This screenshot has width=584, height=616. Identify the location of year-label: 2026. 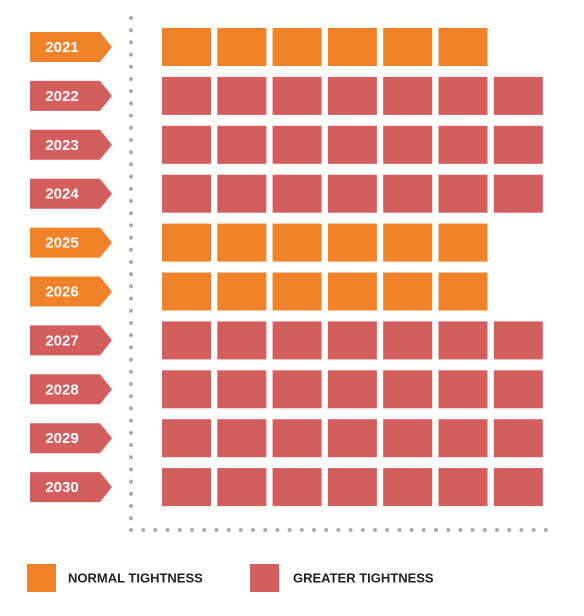
(61, 291).